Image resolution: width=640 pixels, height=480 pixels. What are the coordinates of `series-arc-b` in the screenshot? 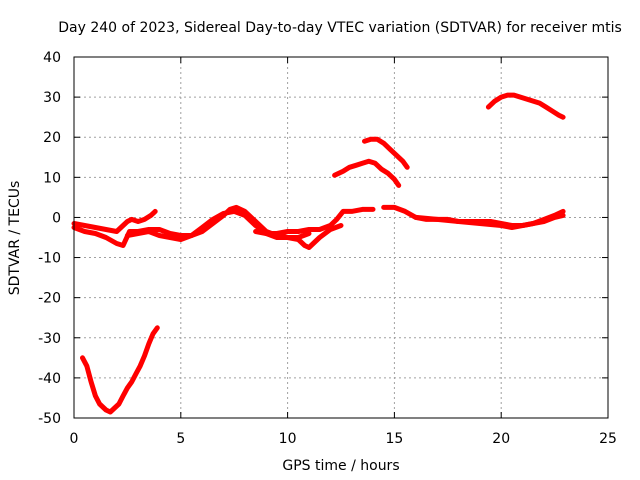 It's located at (191, 226).